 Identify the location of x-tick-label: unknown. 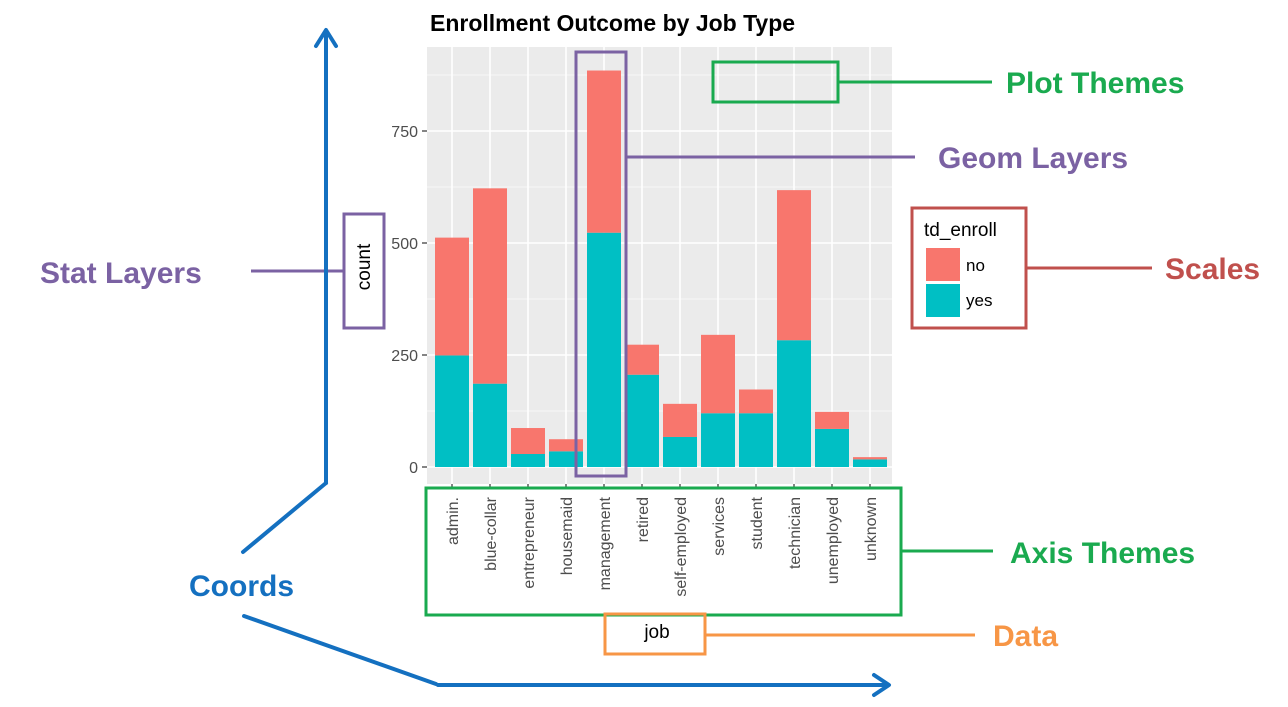
(871, 529).